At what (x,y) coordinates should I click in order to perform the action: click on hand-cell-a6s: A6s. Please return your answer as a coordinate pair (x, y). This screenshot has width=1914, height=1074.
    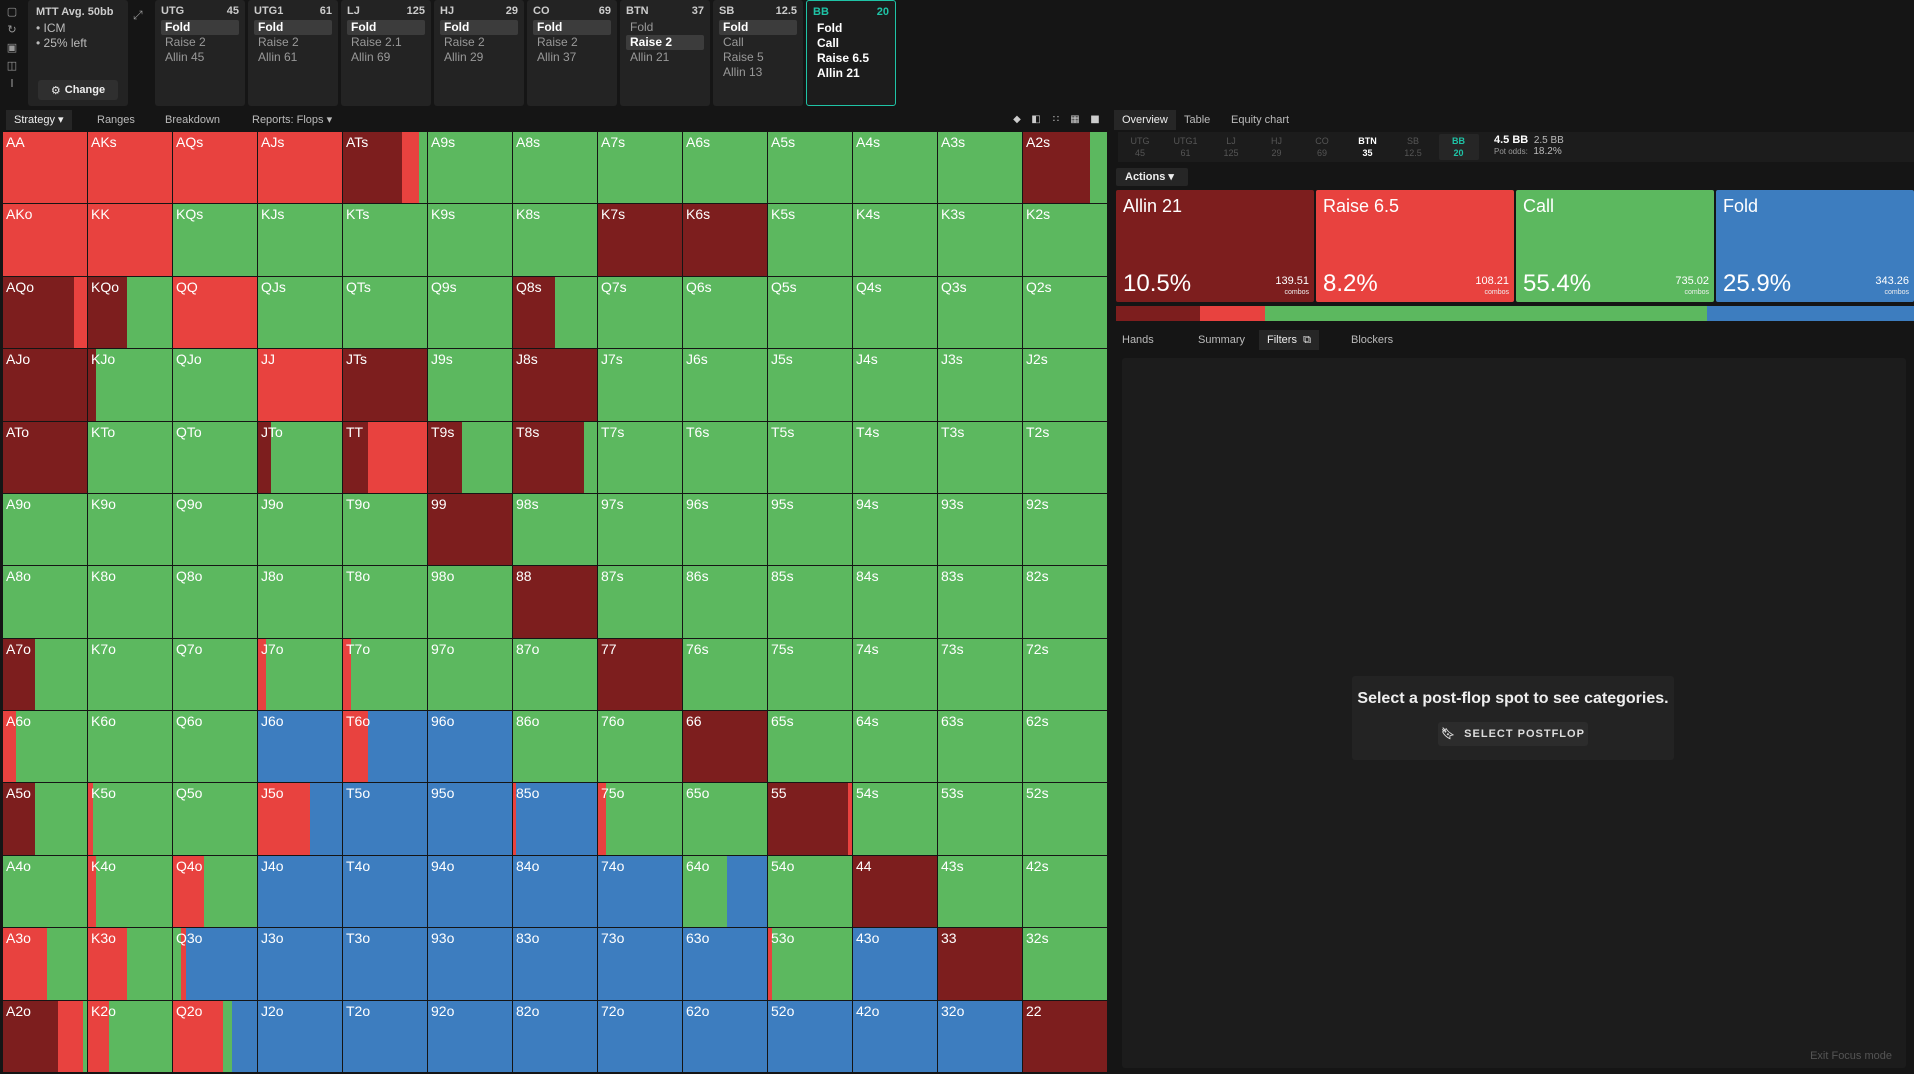
    Looking at the image, I should click on (725, 168).